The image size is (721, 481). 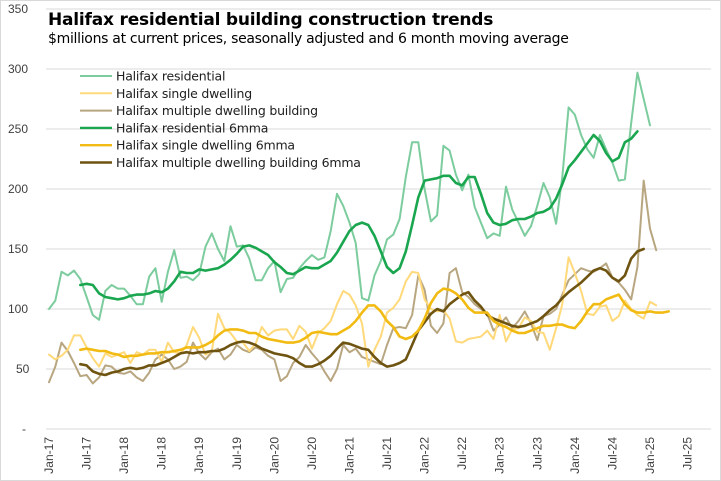 What do you see at coordinates (199, 455) in the screenshot?
I see `x-tick-label: Jan-19` at bounding box center [199, 455].